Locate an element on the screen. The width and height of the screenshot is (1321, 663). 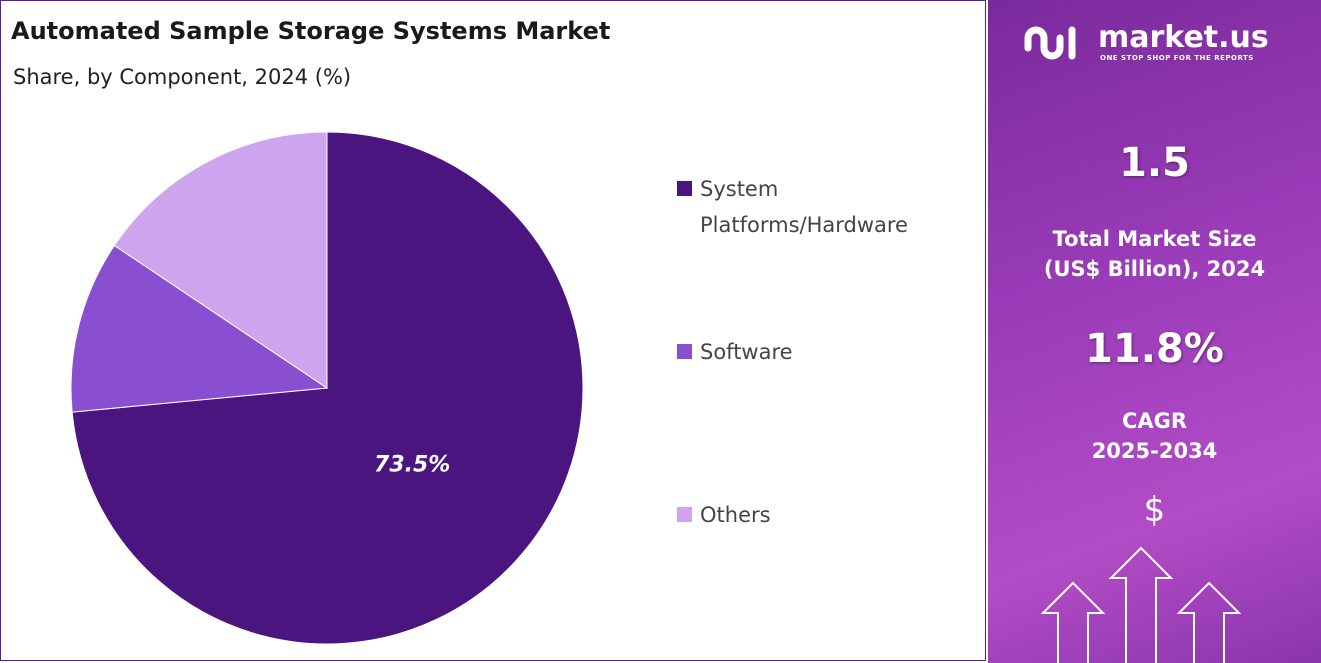
chart-title: Automated Sample Storage Systems Market is located at coordinates (311, 31).